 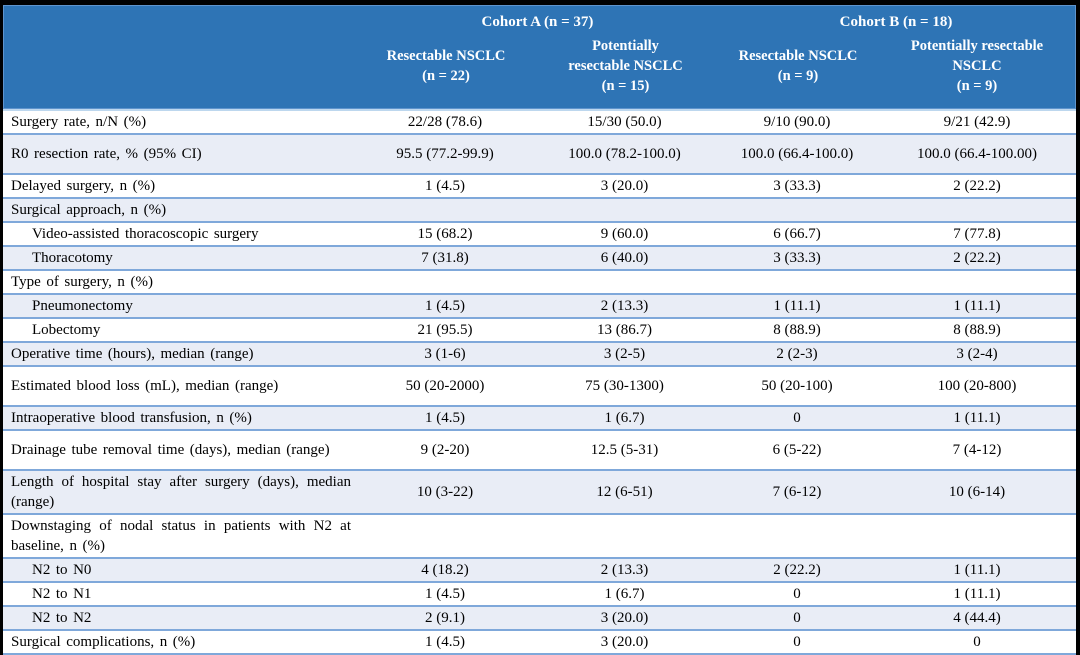 What do you see at coordinates (131, 418) in the screenshot?
I see `row-label: Intraoperative blood transfusion, n (%)` at bounding box center [131, 418].